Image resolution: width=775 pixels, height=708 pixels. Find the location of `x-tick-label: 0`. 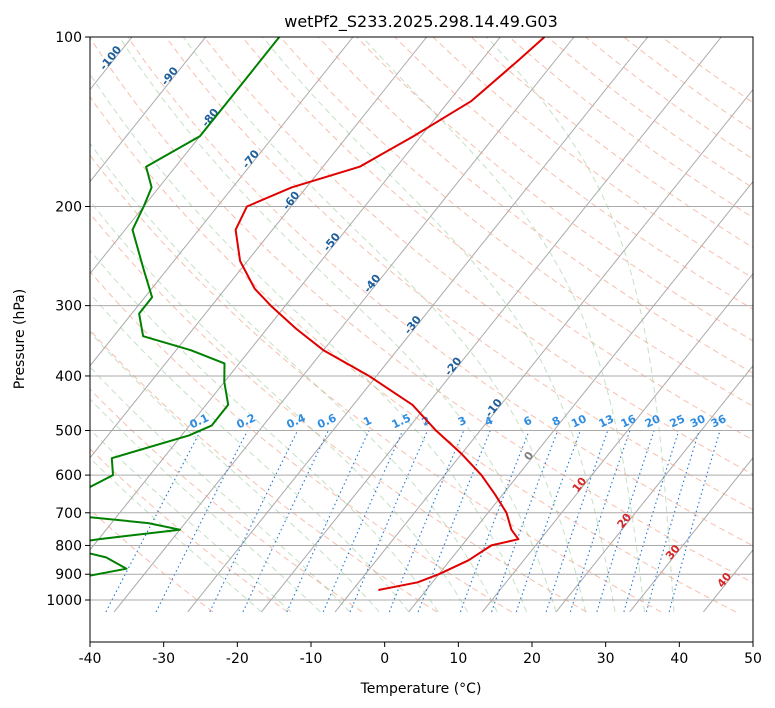

x-tick-label: 0 is located at coordinates (384, 659).